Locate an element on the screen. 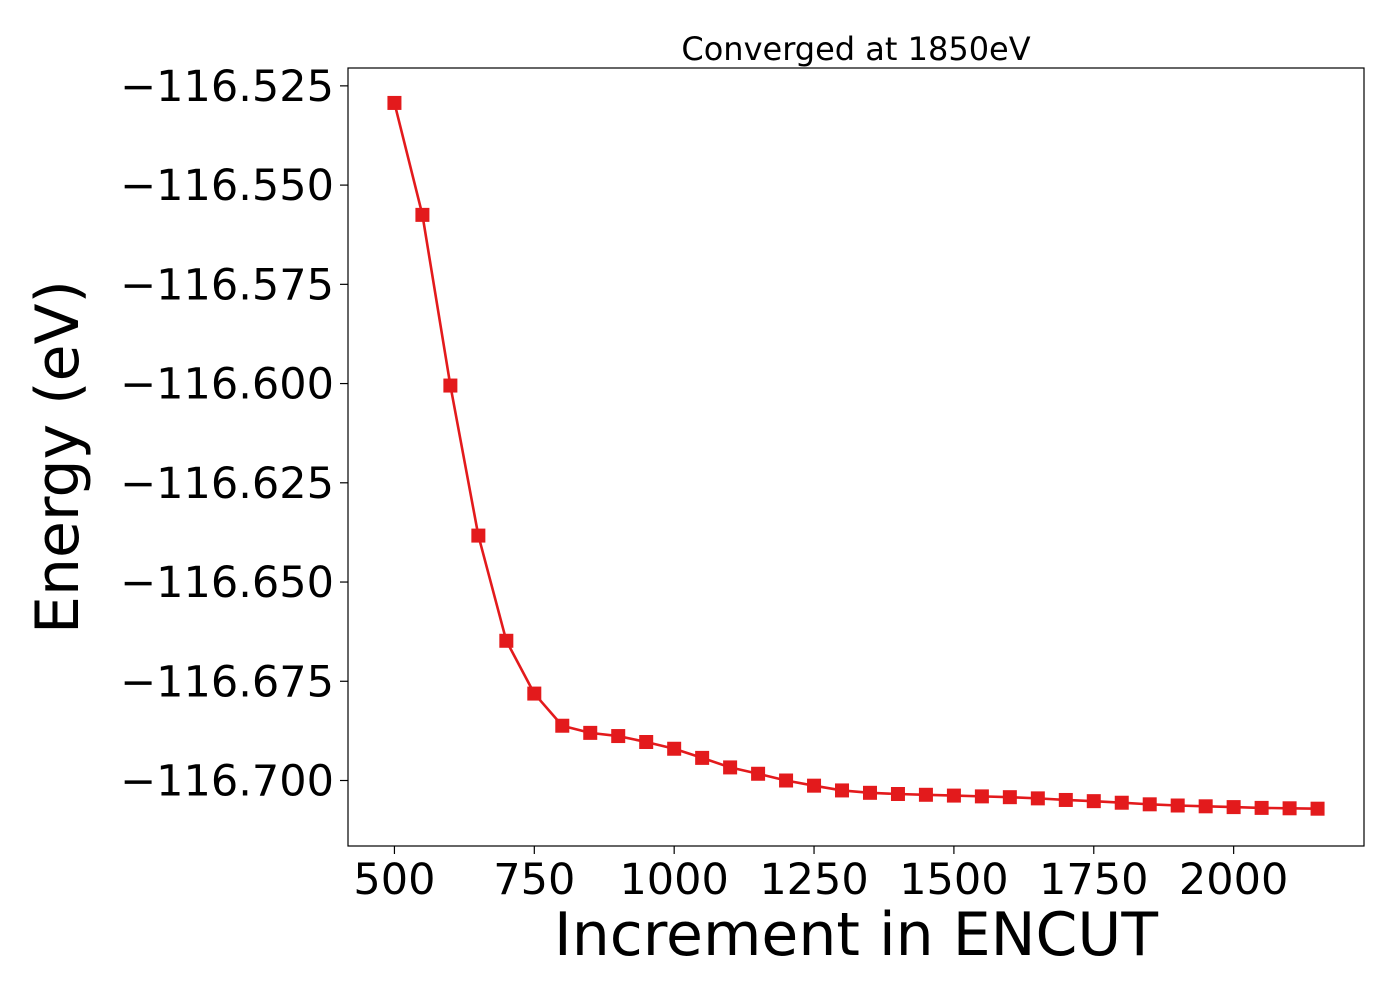 The width and height of the screenshot is (1400, 1000). x-tick-label: 1500 is located at coordinates (953, 880).